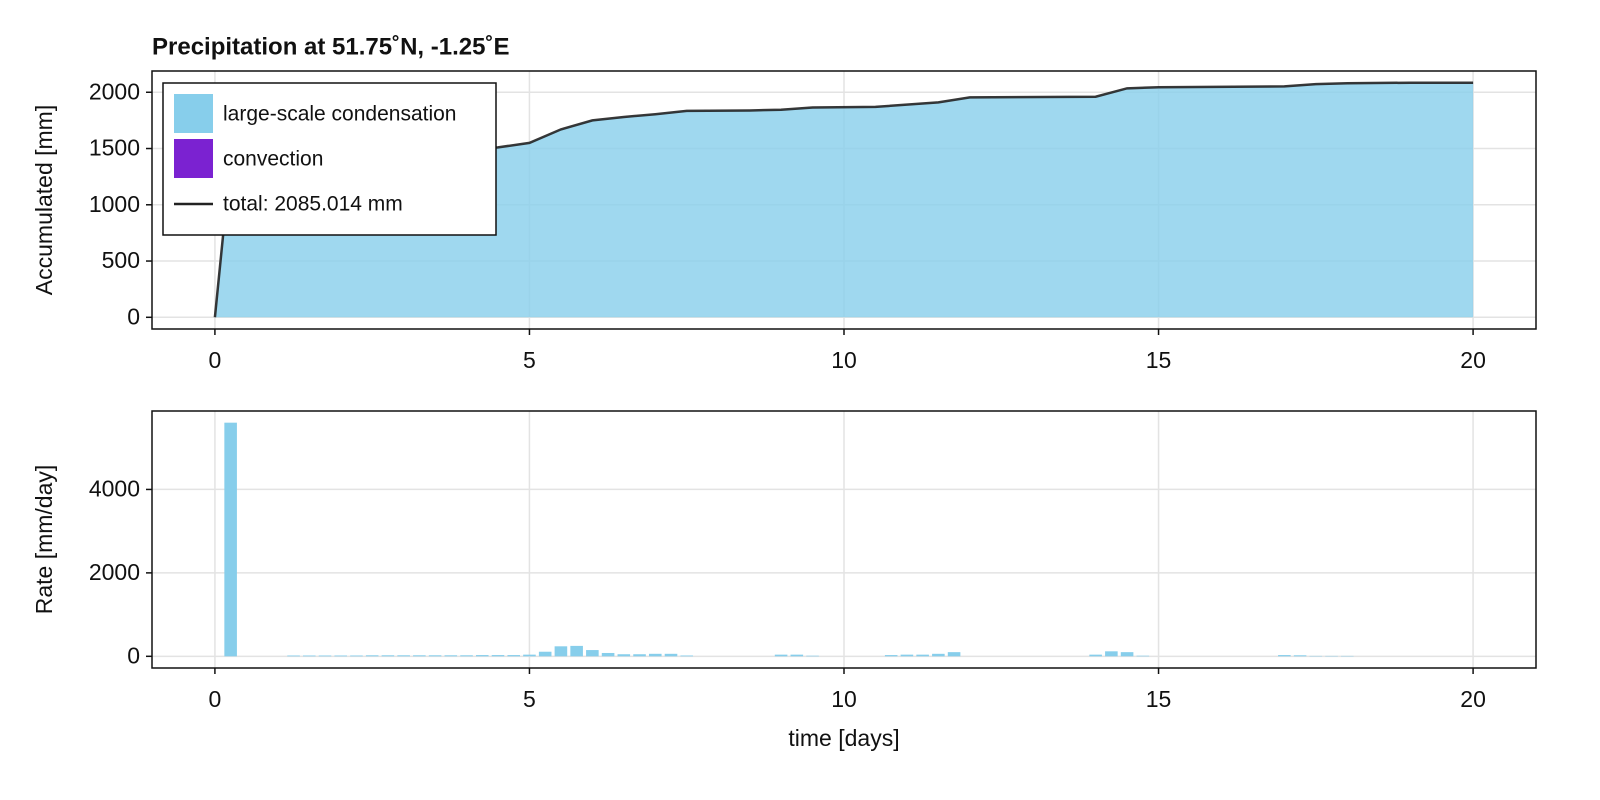  Describe the element at coordinates (330, 46) in the screenshot. I see `chart-title: Precipitation at 51.75˚N, -1.25˚E` at that location.